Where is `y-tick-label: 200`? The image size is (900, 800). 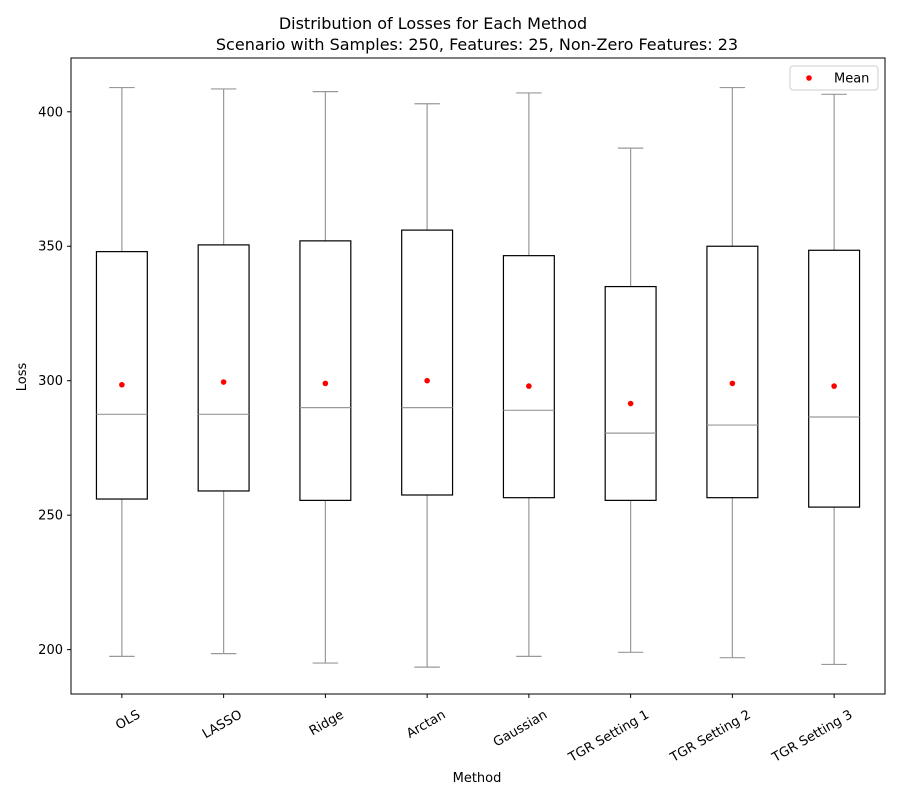 y-tick-label: 200 is located at coordinates (50, 650).